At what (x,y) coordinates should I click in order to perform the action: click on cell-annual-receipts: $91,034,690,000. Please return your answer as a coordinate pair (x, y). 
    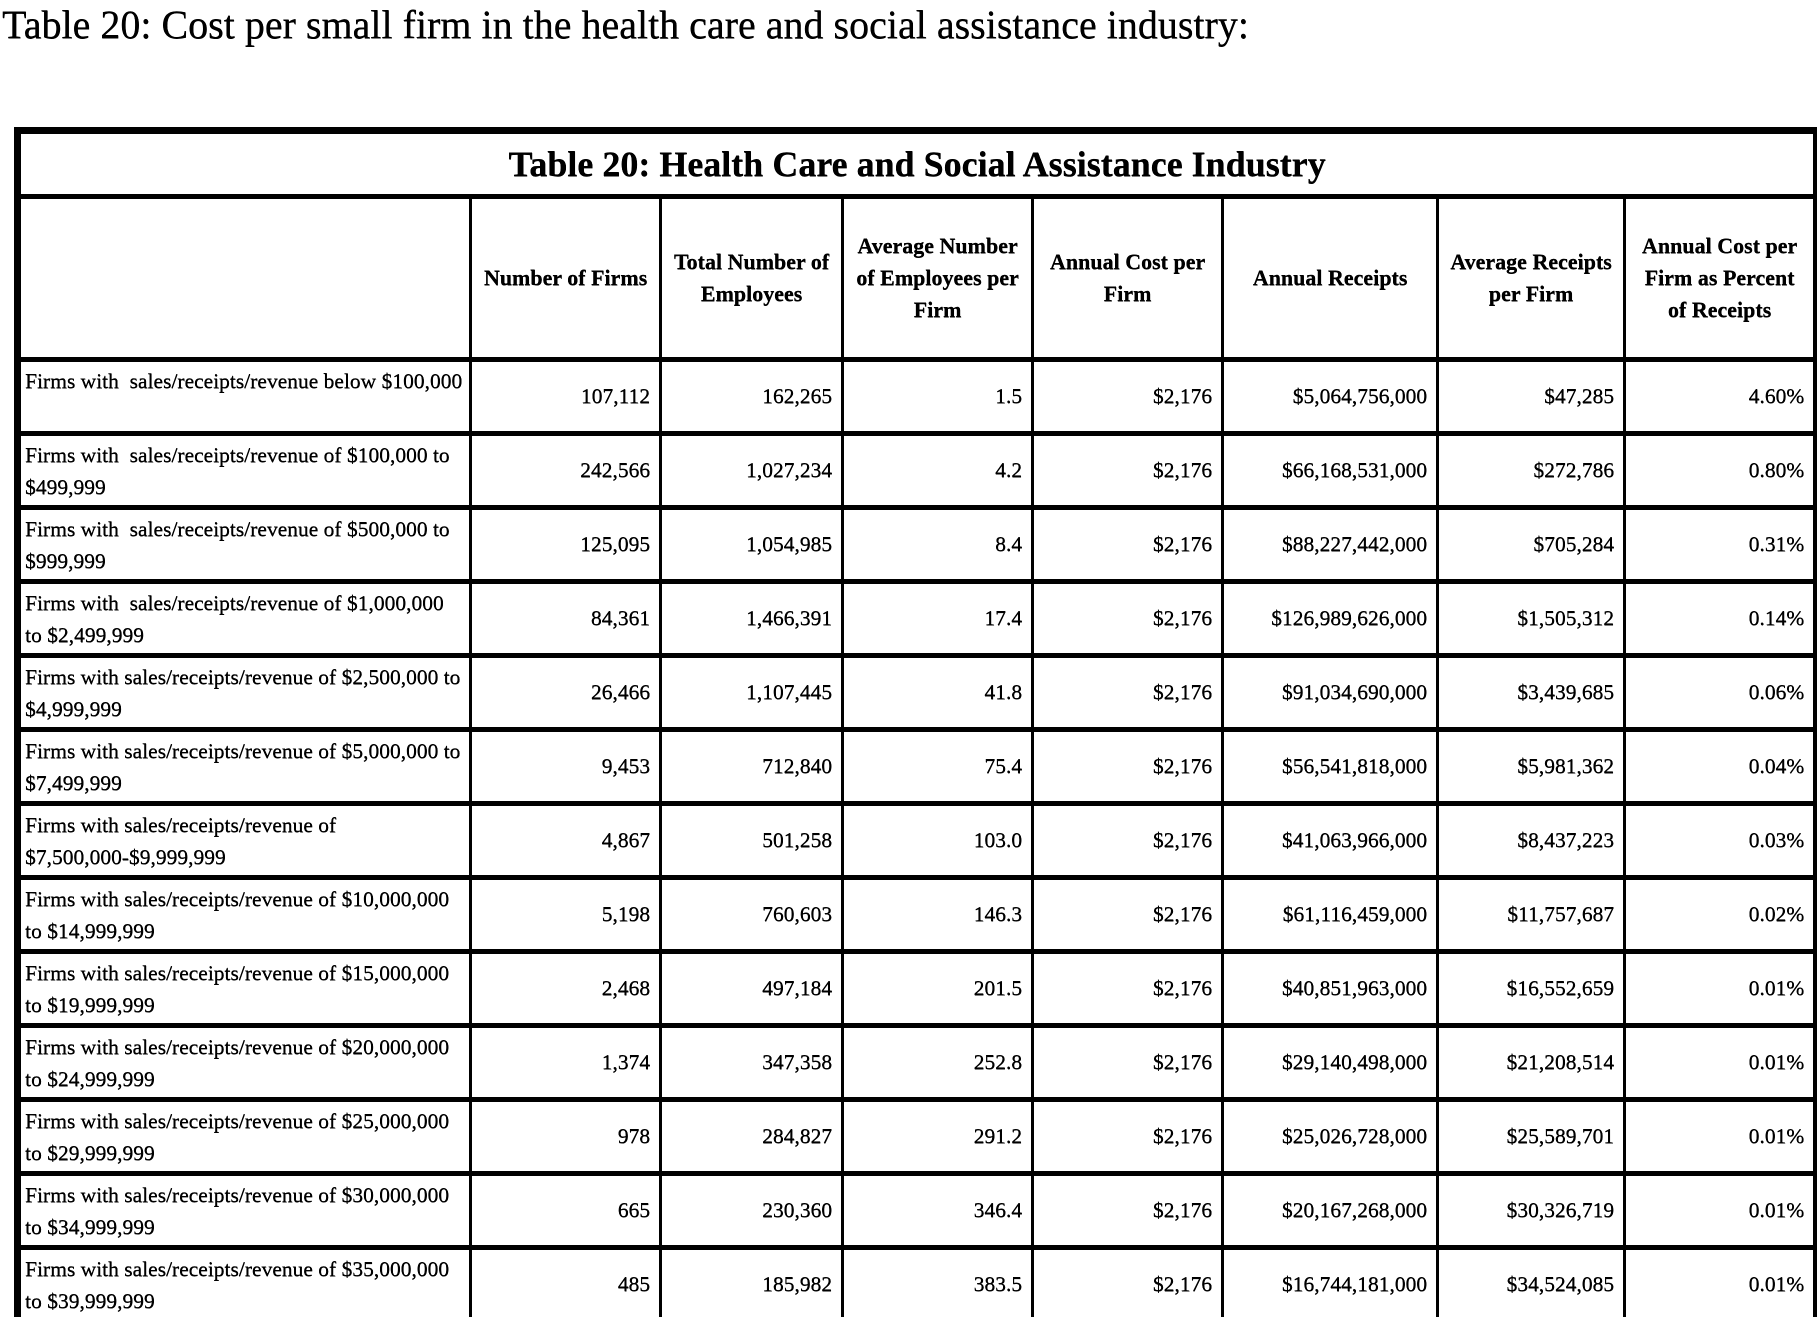
    Looking at the image, I should click on (1330, 692).